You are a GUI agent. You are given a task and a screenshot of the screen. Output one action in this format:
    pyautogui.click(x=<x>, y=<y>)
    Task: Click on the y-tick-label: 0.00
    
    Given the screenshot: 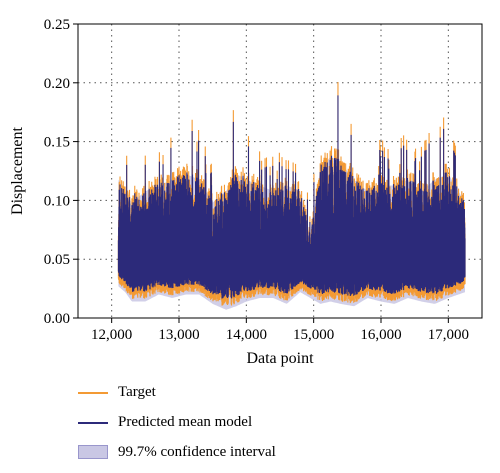 What is the action you would take?
    pyautogui.click(x=57, y=319)
    